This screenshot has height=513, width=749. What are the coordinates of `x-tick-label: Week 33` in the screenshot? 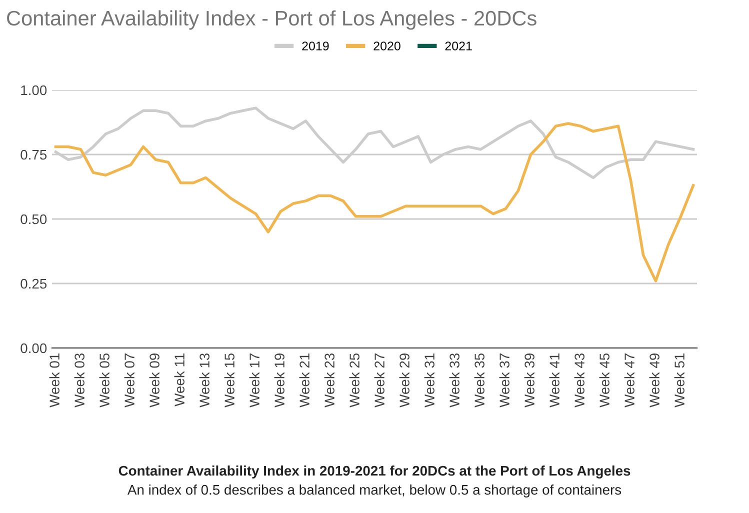 It's located at (454, 380).